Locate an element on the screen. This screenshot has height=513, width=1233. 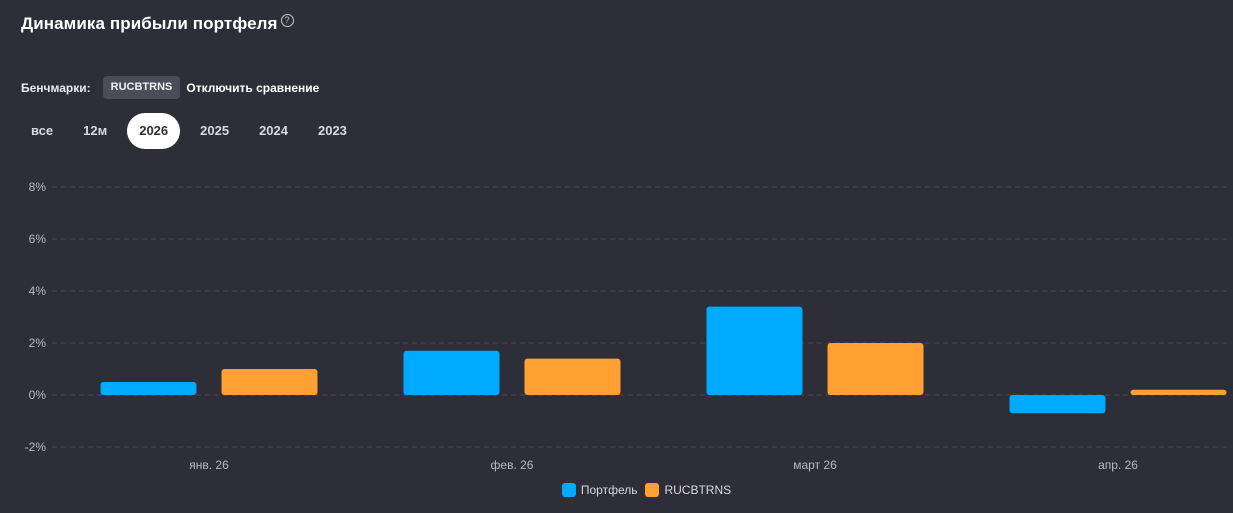
y-tick-label: 6% is located at coordinates (38, 239).